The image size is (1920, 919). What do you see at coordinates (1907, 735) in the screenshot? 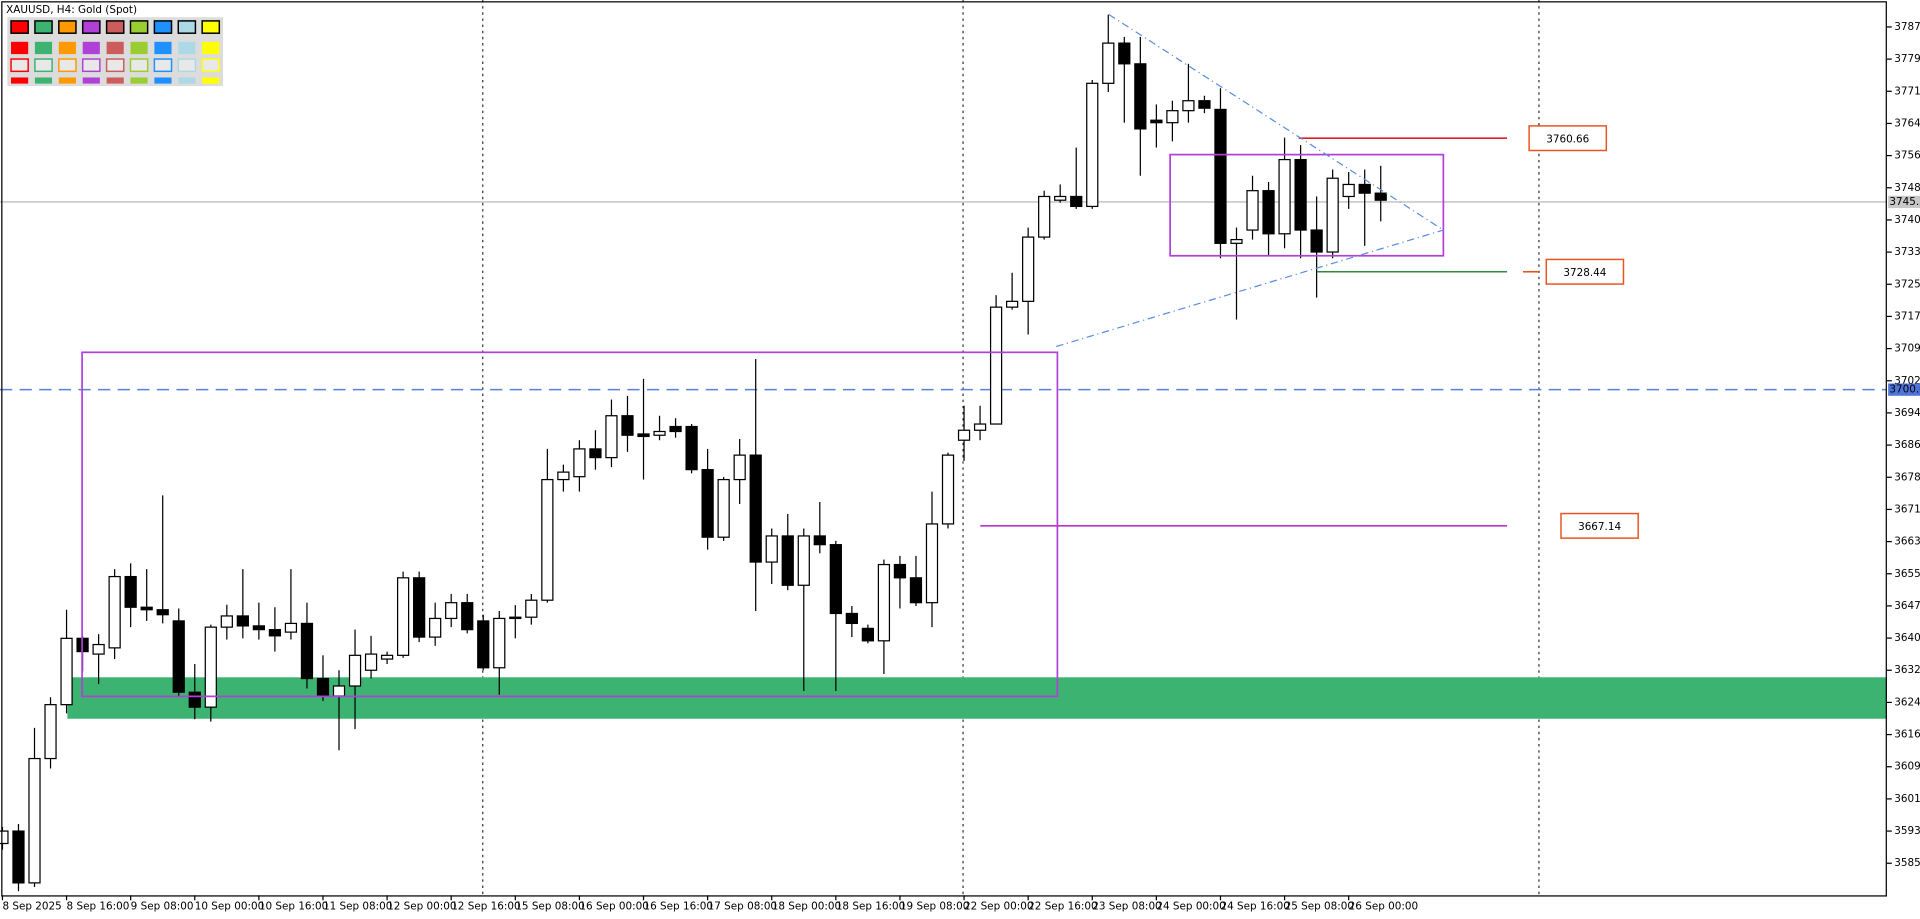
I see `y-tick-label: 3616.78` at bounding box center [1907, 735].